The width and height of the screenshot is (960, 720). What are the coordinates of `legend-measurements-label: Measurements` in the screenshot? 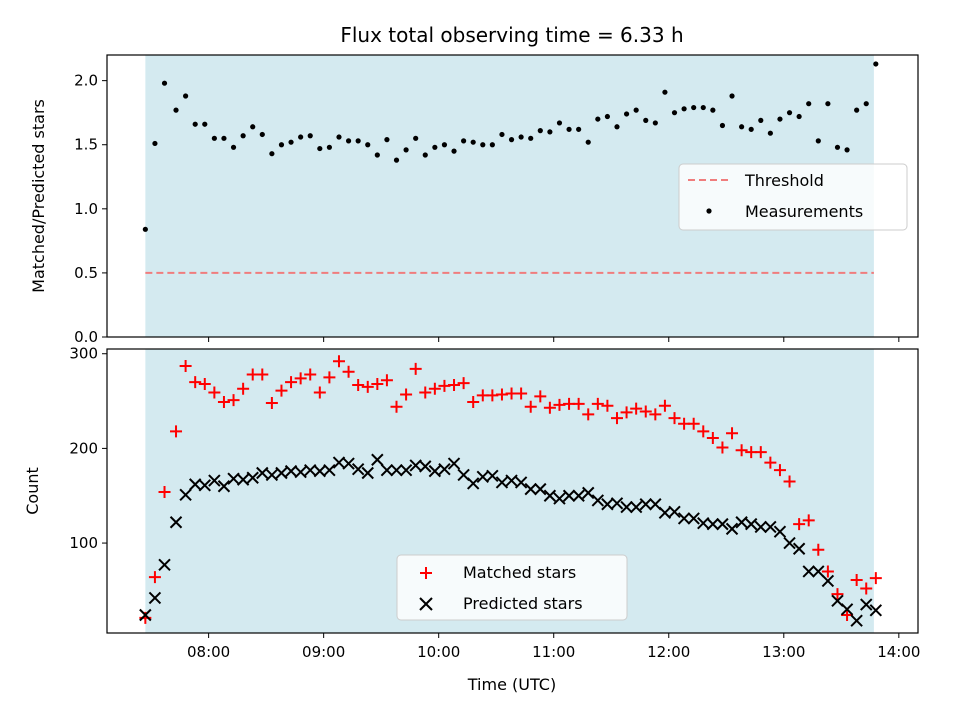 It's located at (804, 211).